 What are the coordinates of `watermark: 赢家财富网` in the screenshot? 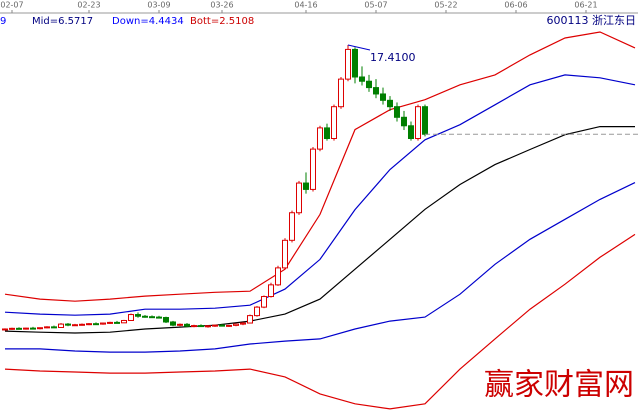 It's located at (559, 385).